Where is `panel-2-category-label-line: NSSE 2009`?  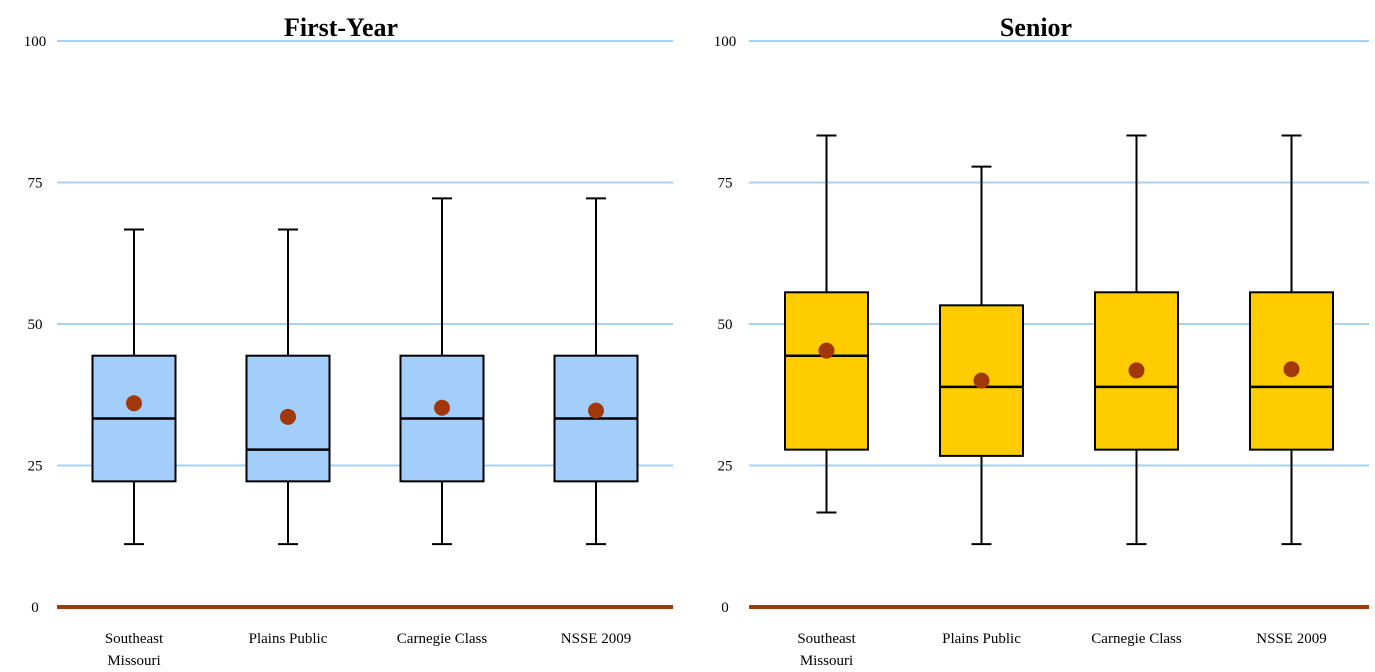 panel-2-category-label-line: NSSE 2009 is located at coordinates (1291, 639).